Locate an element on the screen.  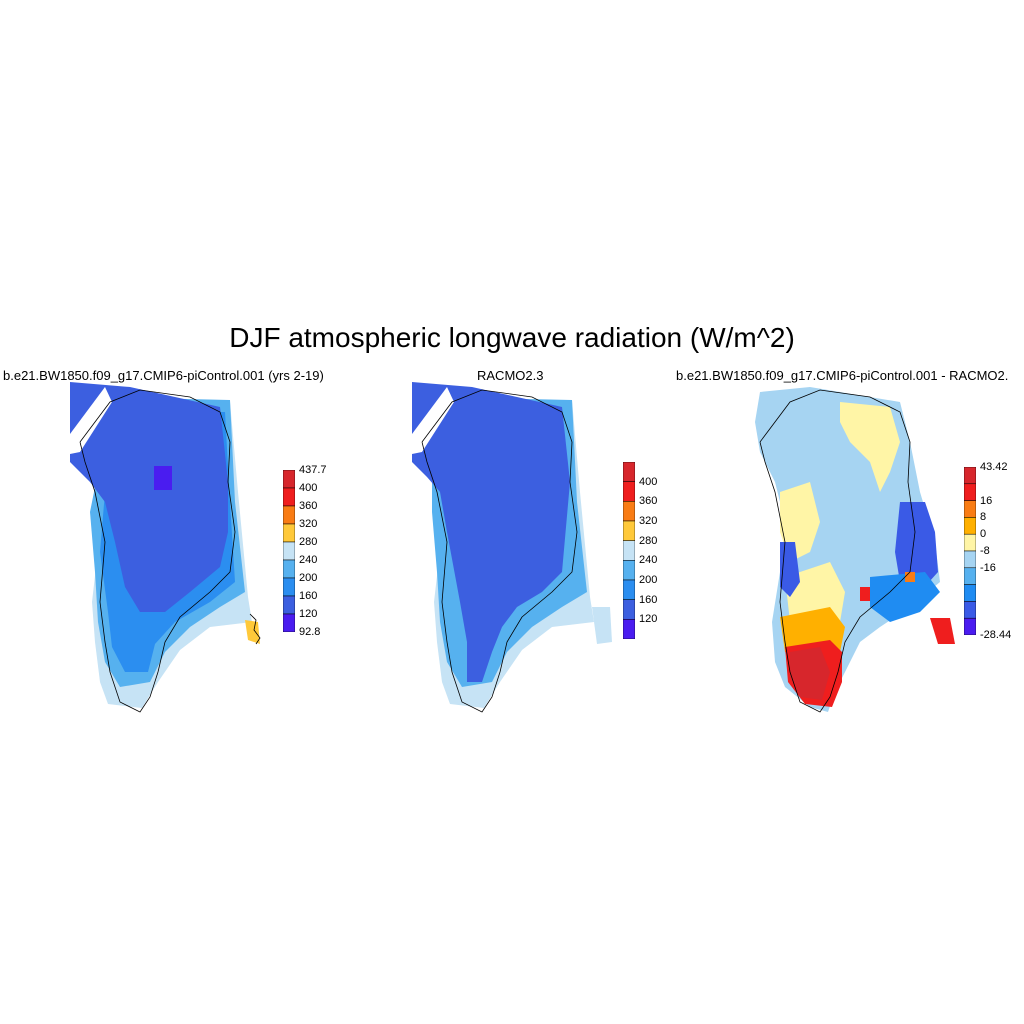
colorbar-model: 437.7 400 360 320 280 240 200 160 120 92.8 is located at coordinates (304, 551).